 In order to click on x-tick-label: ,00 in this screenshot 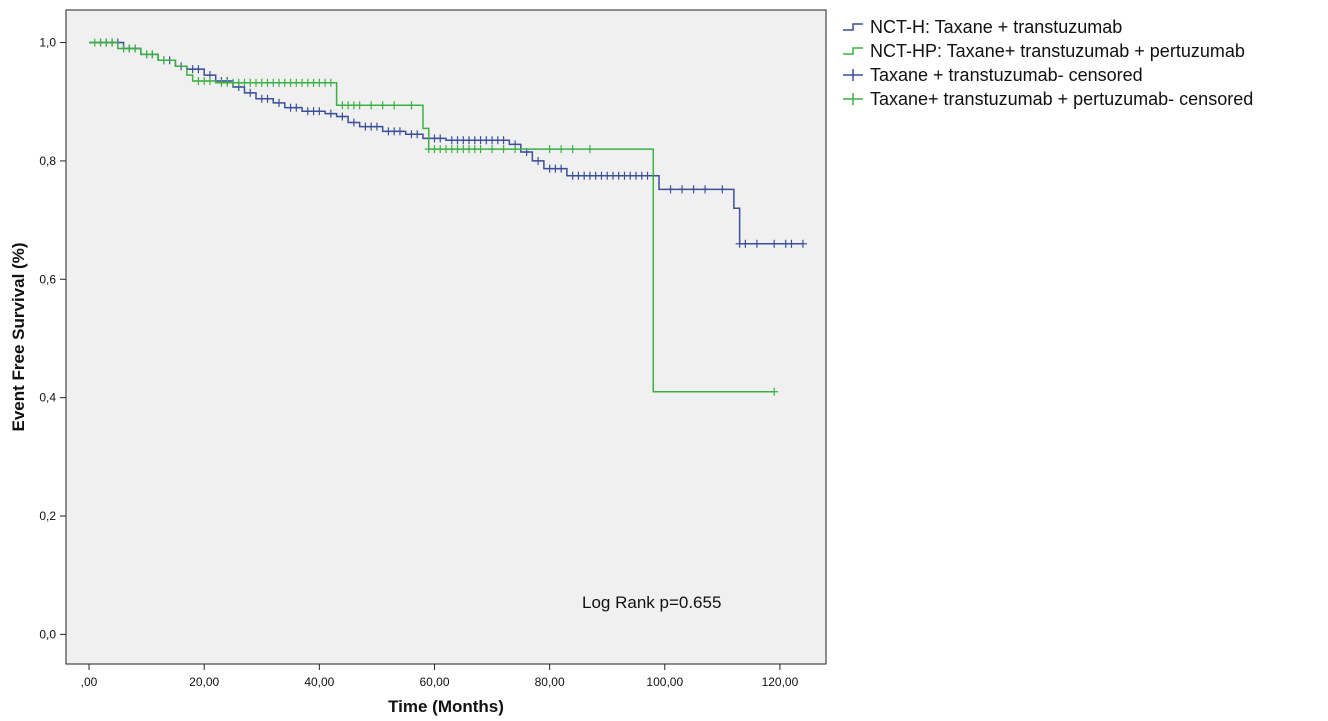, I will do `click(89, 682)`.